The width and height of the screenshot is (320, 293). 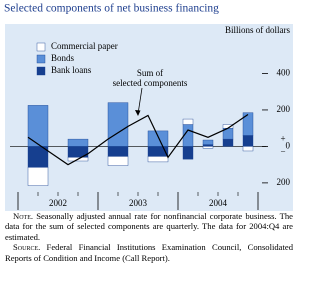 I want to click on y-tick-label: 400, so click(x=284, y=73).